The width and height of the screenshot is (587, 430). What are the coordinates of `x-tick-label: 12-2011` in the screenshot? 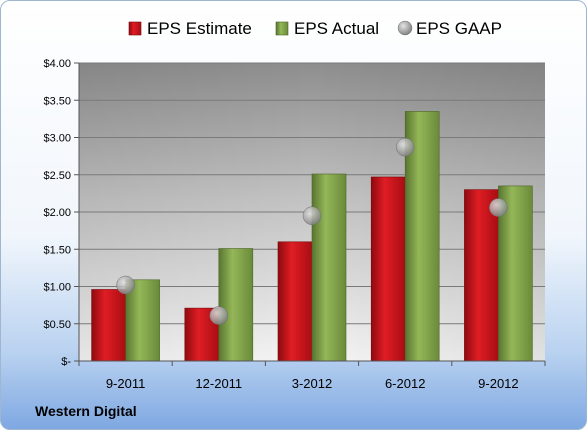 It's located at (218, 383).